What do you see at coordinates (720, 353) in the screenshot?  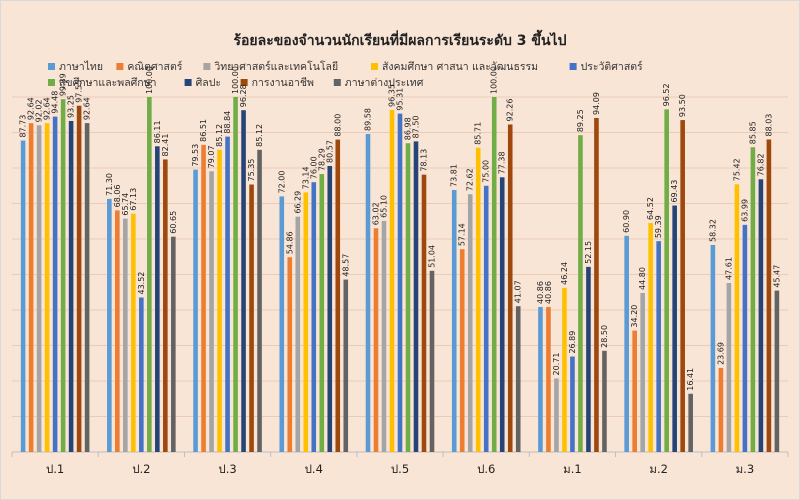 I see `data-label: 23.69` at bounding box center [720, 353].